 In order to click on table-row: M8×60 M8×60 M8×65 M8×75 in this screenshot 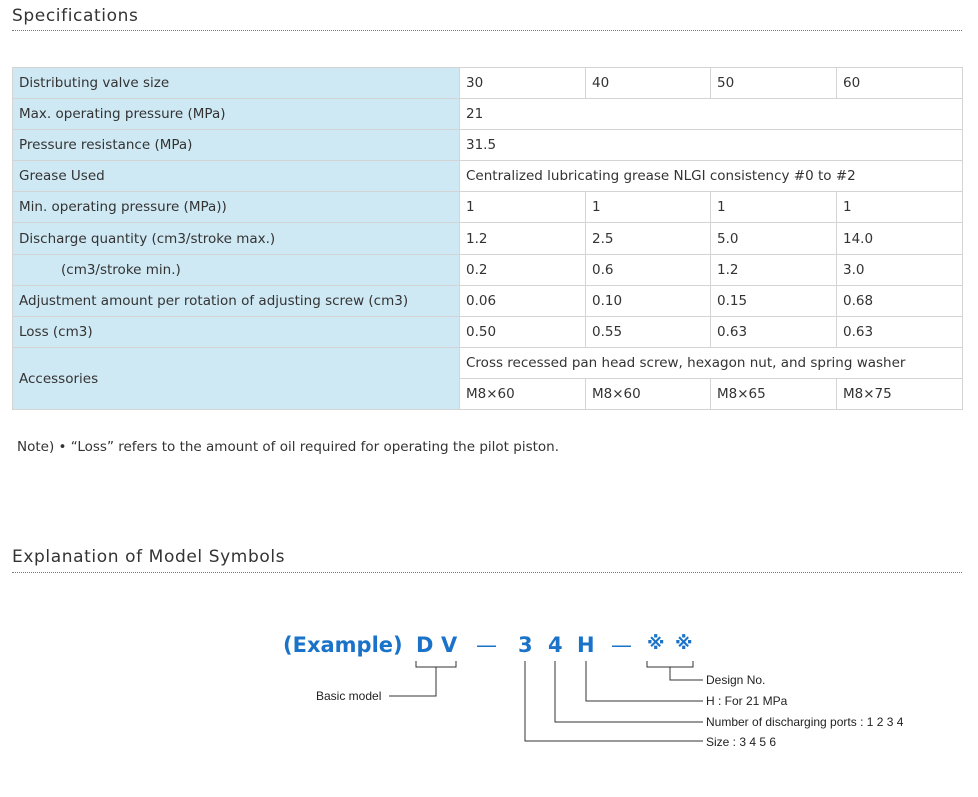, I will do `click(488, 394)`.